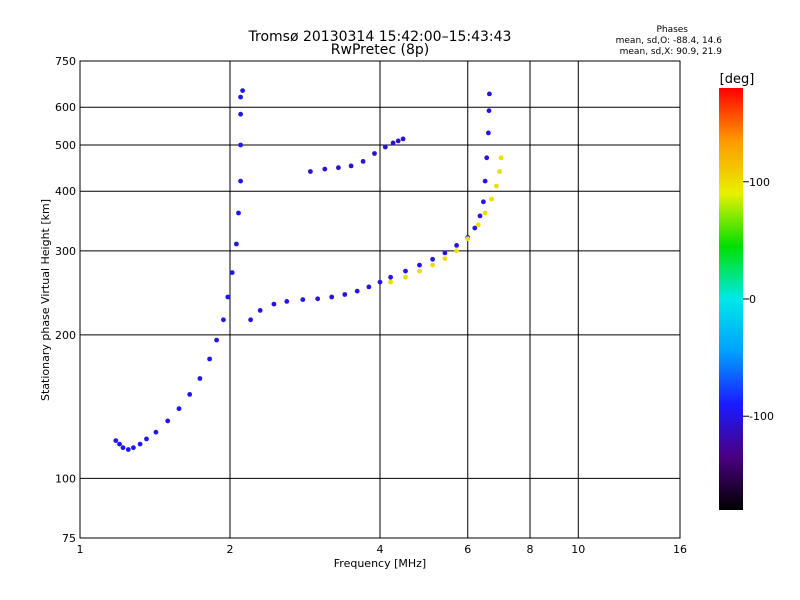 The width and height of the screenshot is (800, 600). I want to click on y-tick-label-7: 750, so click(65, 61).